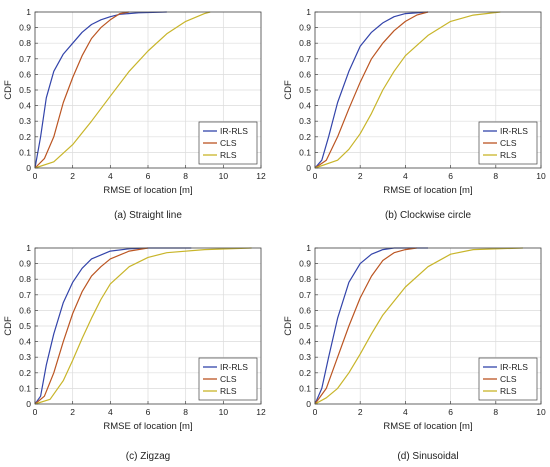  Describe the element at coordinates (427, 456) in the screenshot. I see `panel-caption: (d) Sinusoidal` at that location.